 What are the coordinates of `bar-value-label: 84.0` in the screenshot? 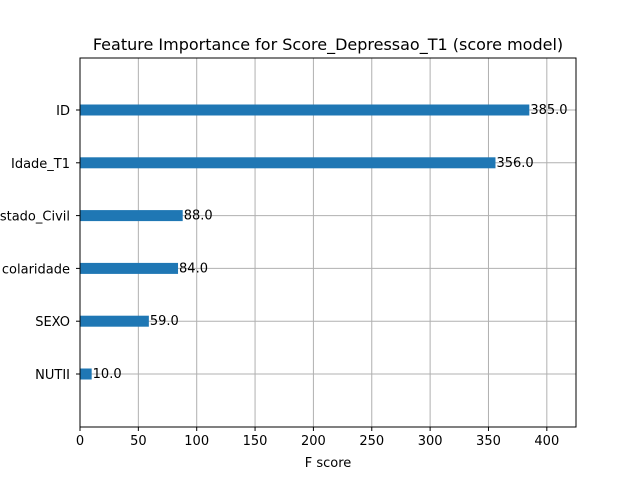 It's located at (193, 268).